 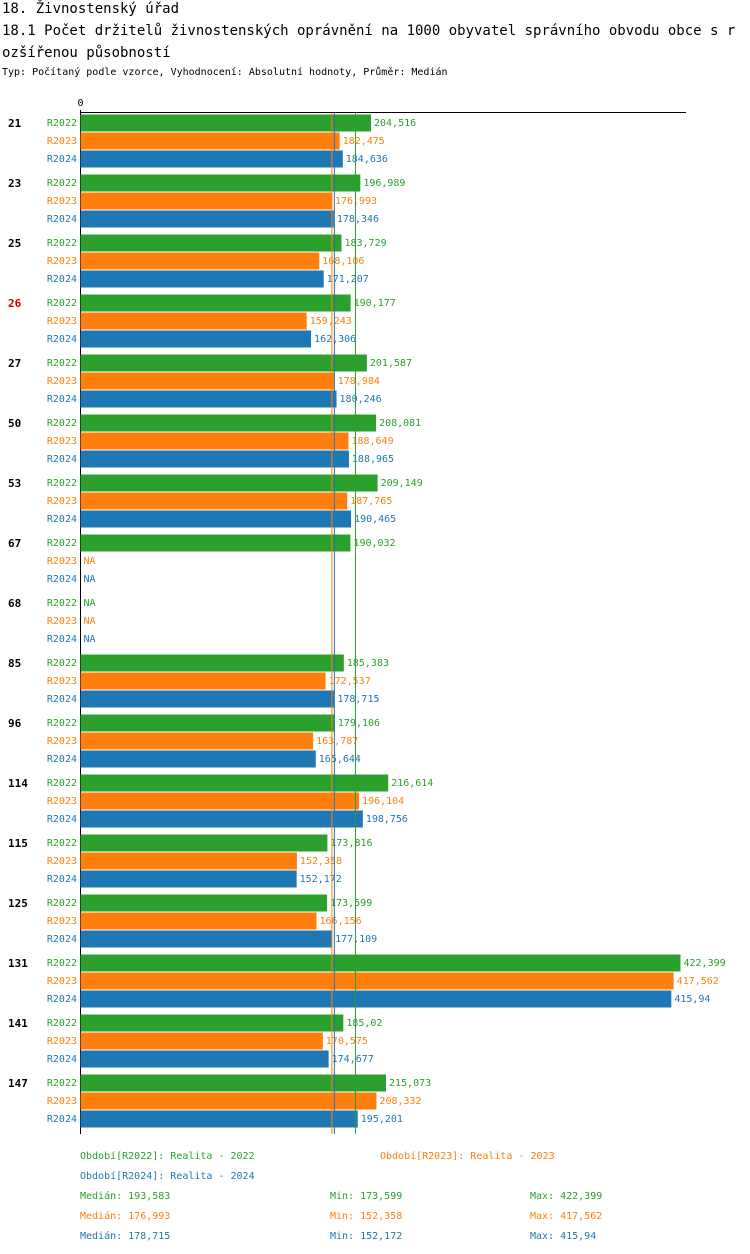 I want to click on data-label: 165,644, so click(x=340, y=759).